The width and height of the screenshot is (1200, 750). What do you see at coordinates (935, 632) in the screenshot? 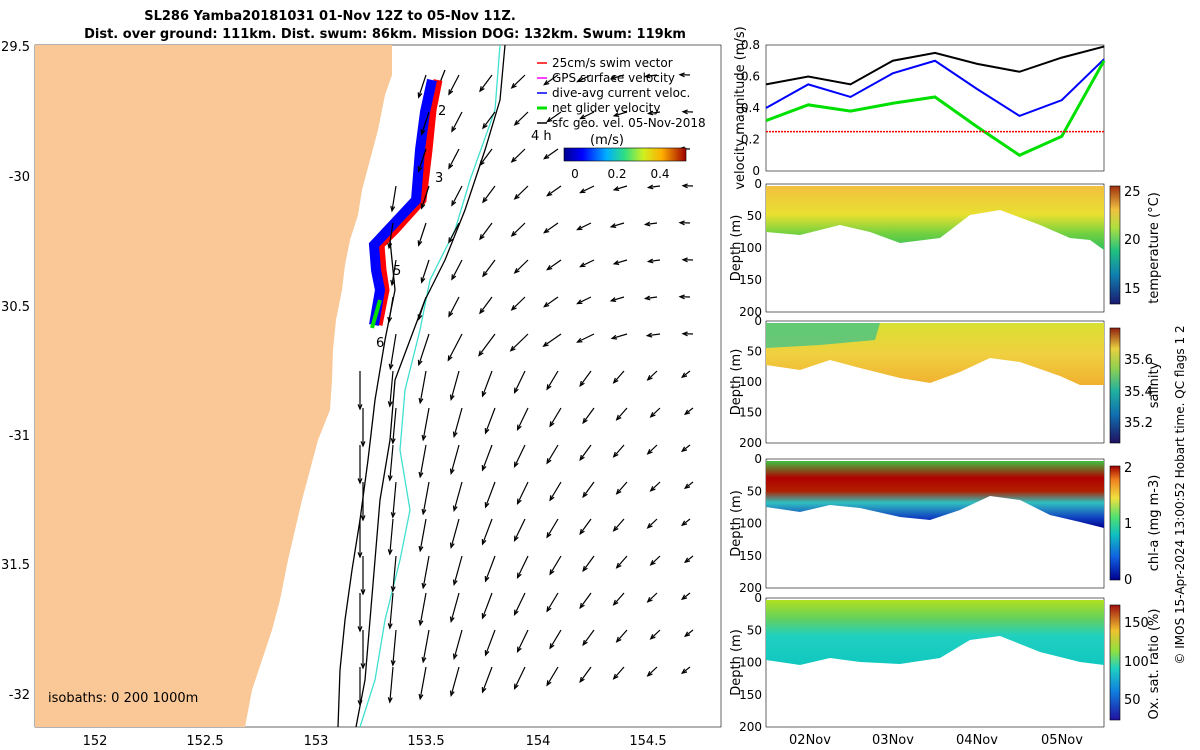
I see `oxygen-field` at bounding box center [935, 632].